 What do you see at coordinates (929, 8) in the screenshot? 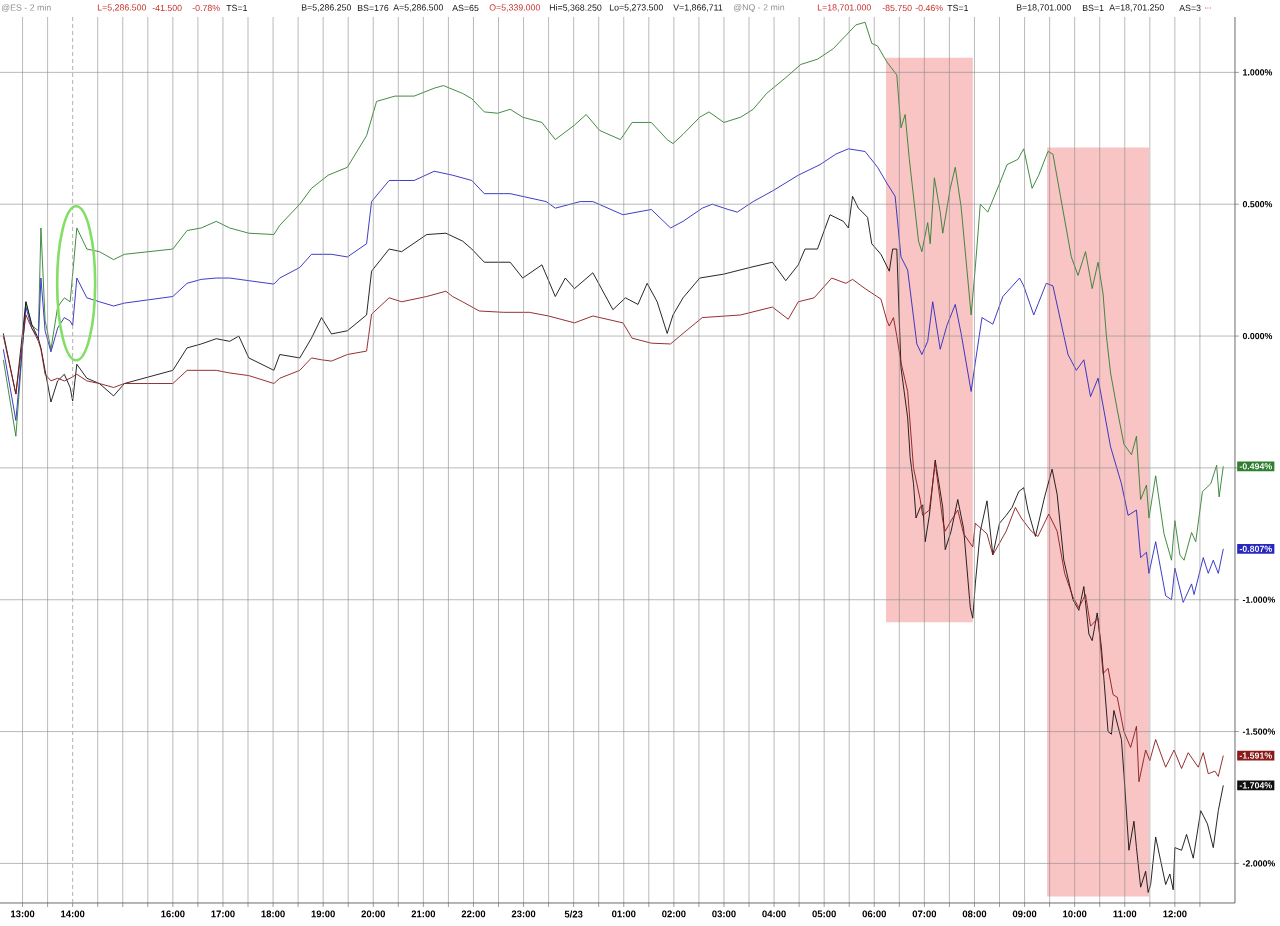
I see `text: -0.46%` at bounding box center [929, 8].